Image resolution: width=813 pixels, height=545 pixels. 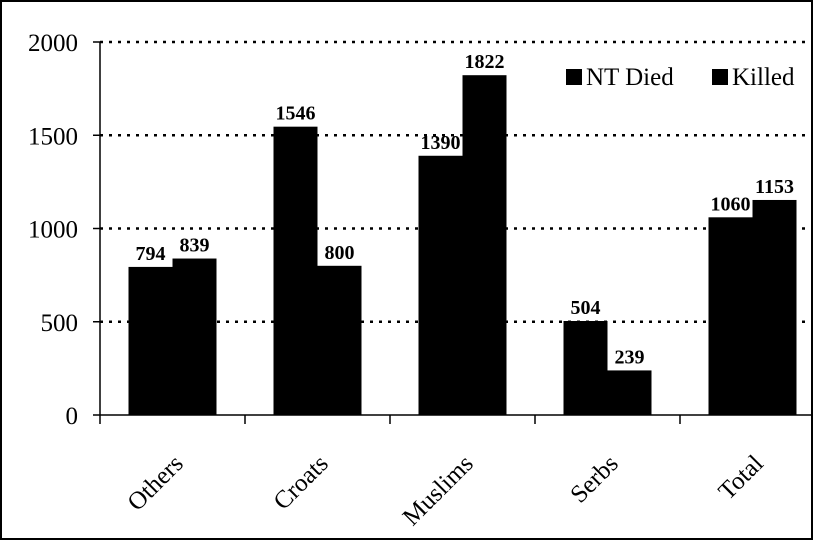 What do you see at coordinates (60, 323) in the screenshot?
I see `y-tick-label: 500` at bounding box center [60, 323].